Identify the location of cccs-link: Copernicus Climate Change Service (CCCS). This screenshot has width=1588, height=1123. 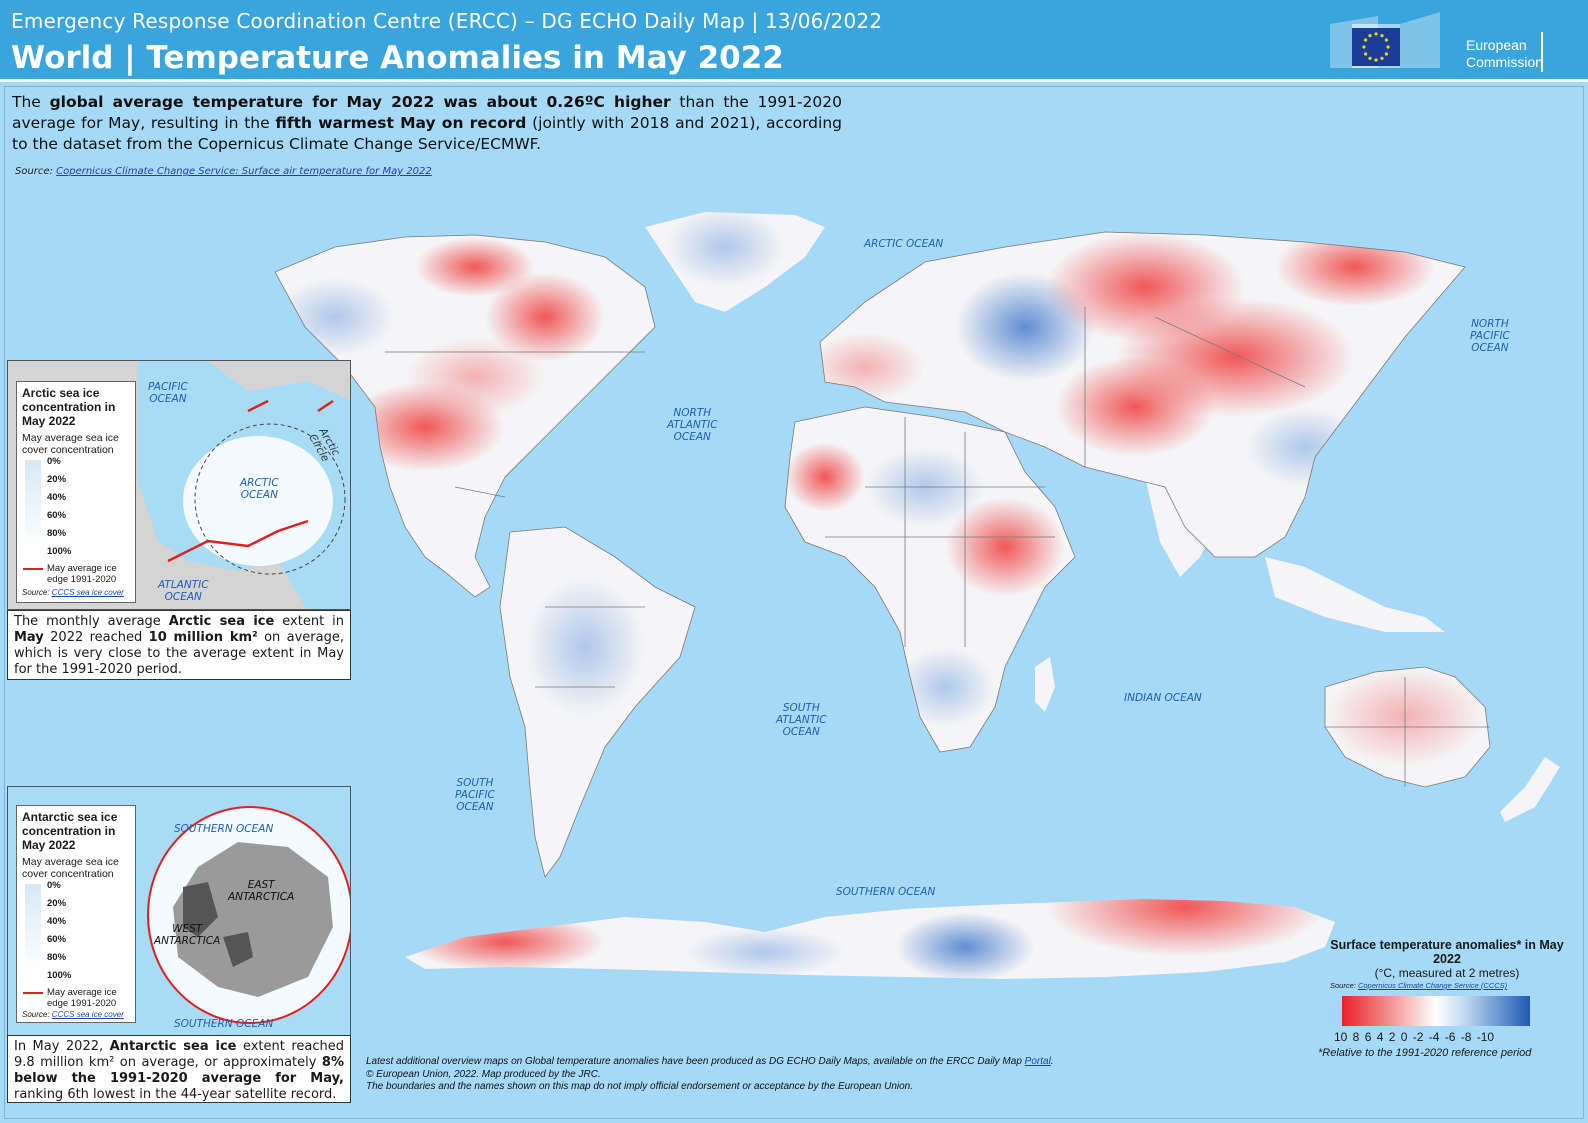
(1432, 985).